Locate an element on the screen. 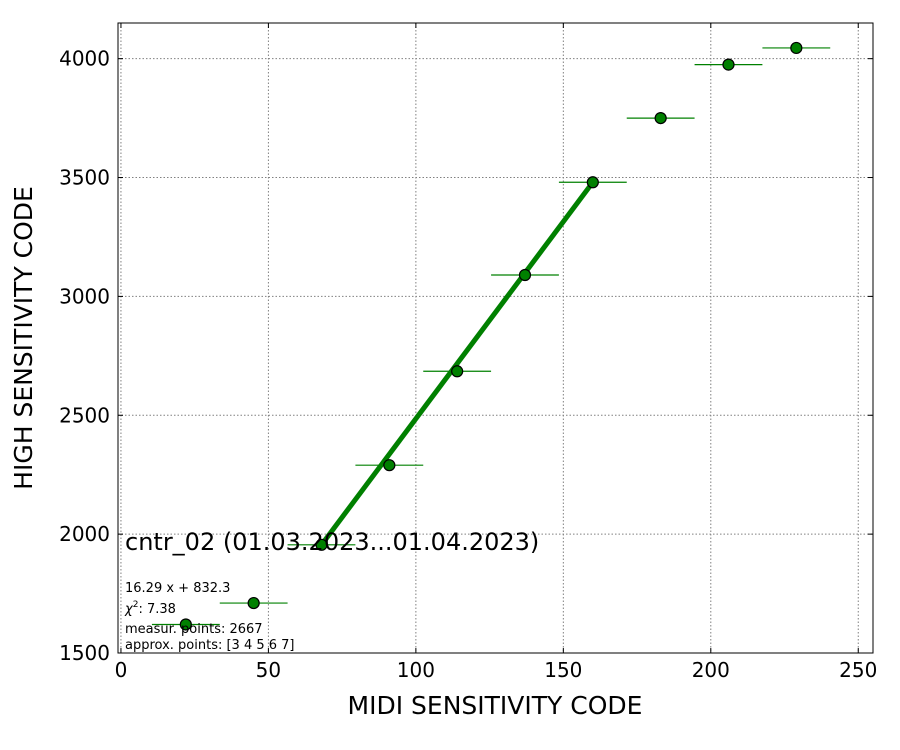 This screenshot has width=900, height=750. chi-exponent: 2 is located at coordinates (136, 605).